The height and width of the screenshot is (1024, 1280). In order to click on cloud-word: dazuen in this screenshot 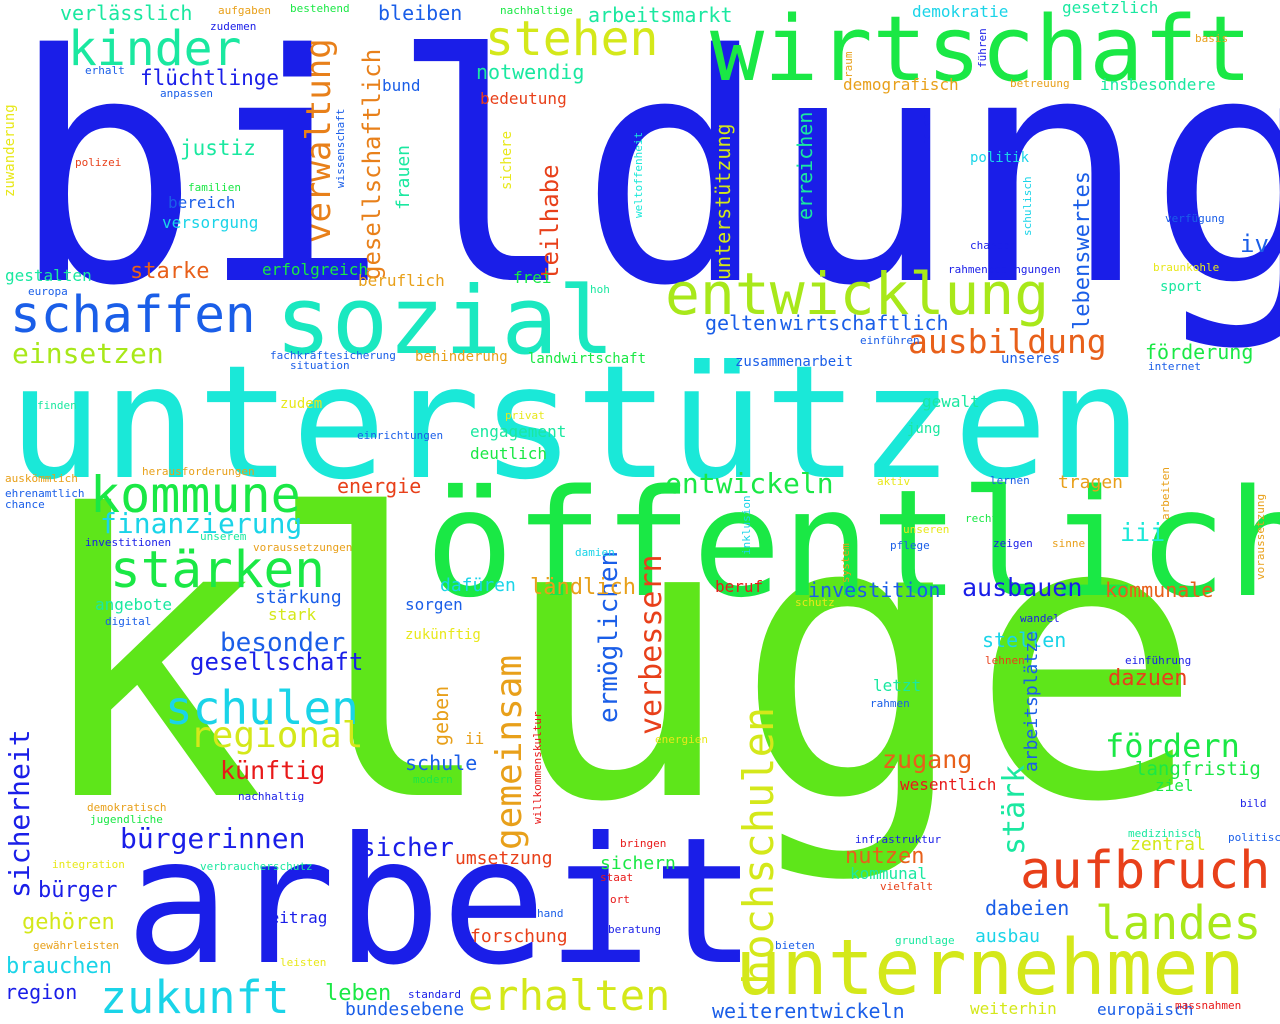, I will do `click(1148, 678)`.